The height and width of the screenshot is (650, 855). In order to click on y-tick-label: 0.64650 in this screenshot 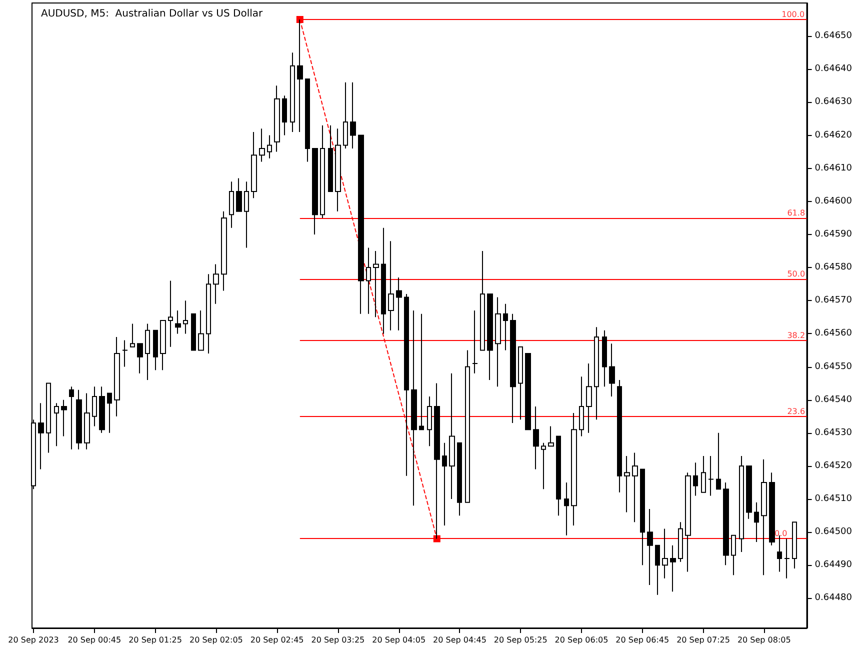, I will do `click(833, 36)`.